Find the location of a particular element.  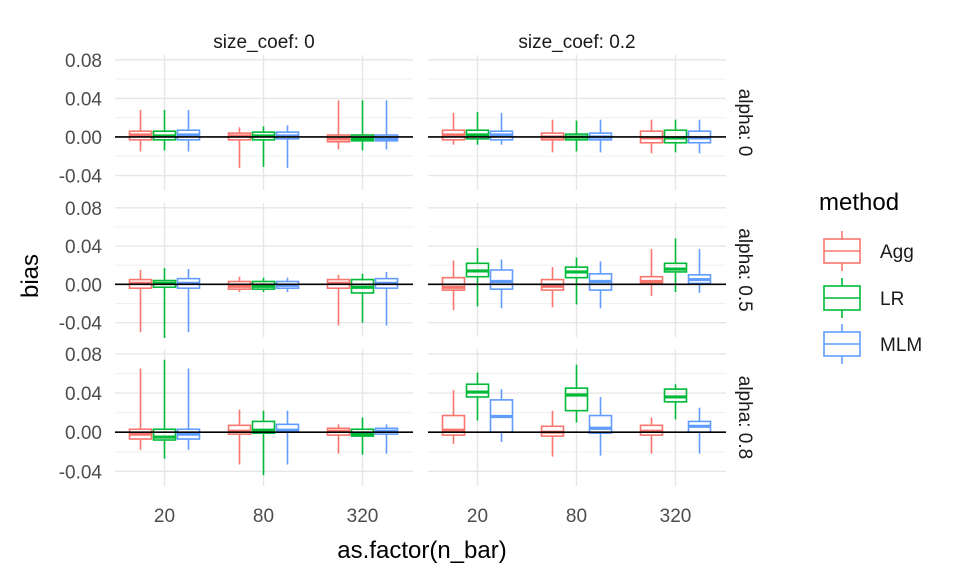

legend: method Agg LR MLM is located at coordinates (870, 276).